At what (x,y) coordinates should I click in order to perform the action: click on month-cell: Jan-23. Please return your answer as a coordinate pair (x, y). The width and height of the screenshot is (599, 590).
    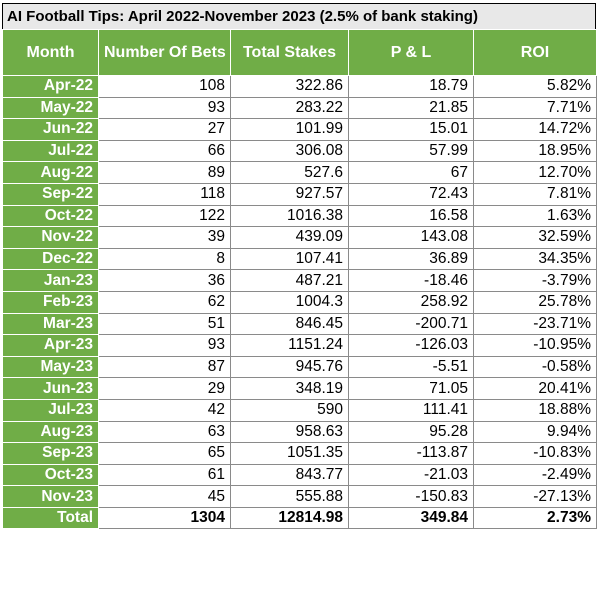
    Looking at the image, I should click on (50, 280).